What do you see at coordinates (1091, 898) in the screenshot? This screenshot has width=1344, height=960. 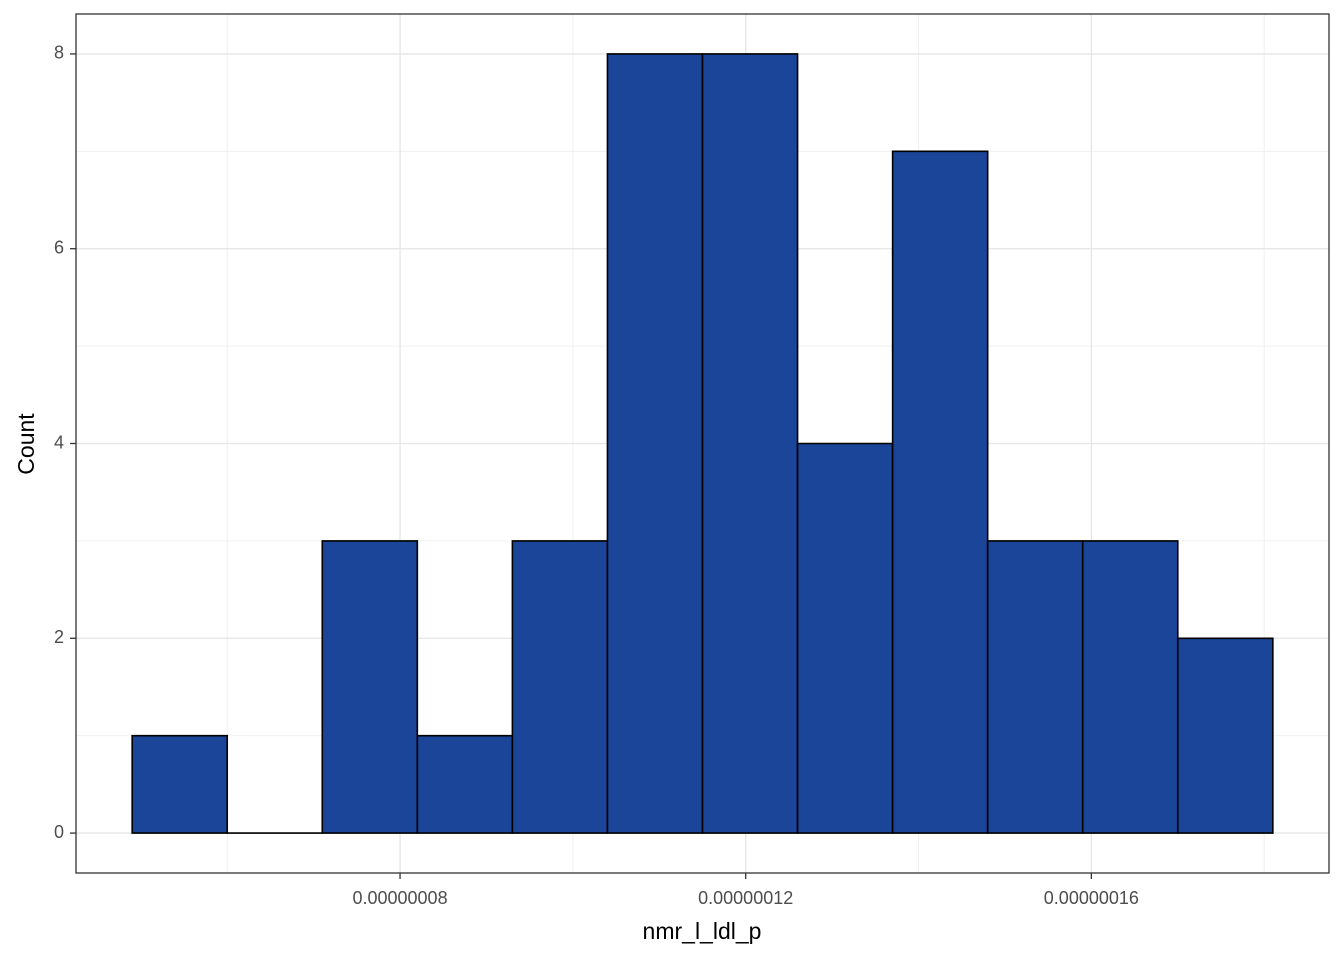 I see `x-tick-label: 0.00000016` at bounding box center [1091, 898].